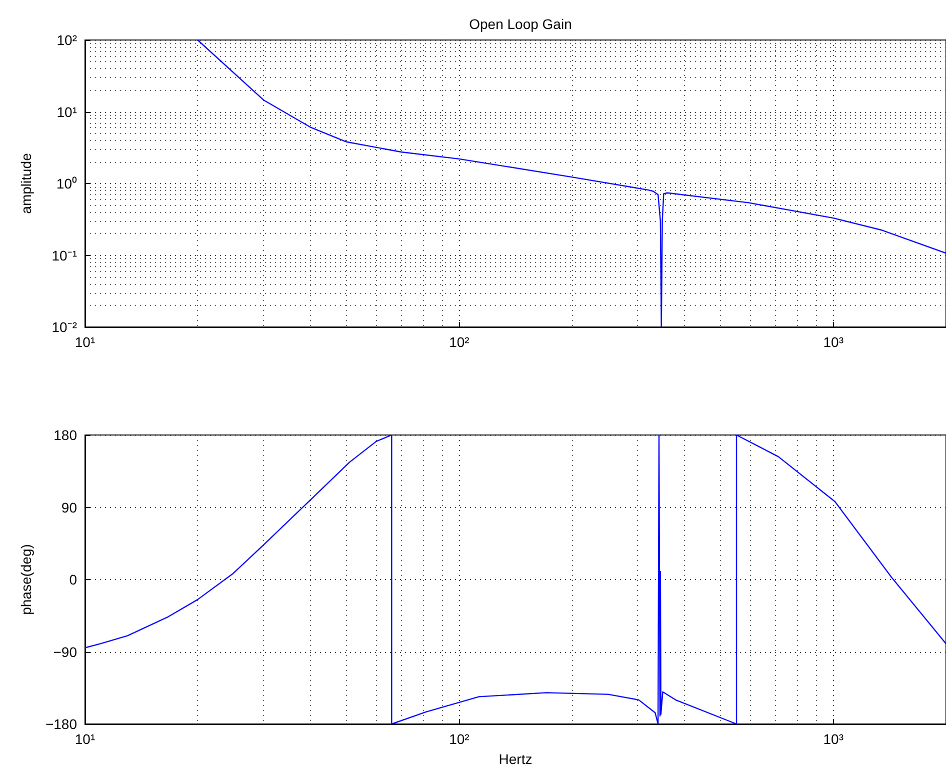  Describe the element at coordinates (67, 40) in the screenshot. I see `y-tick-label: 10²` at that location.